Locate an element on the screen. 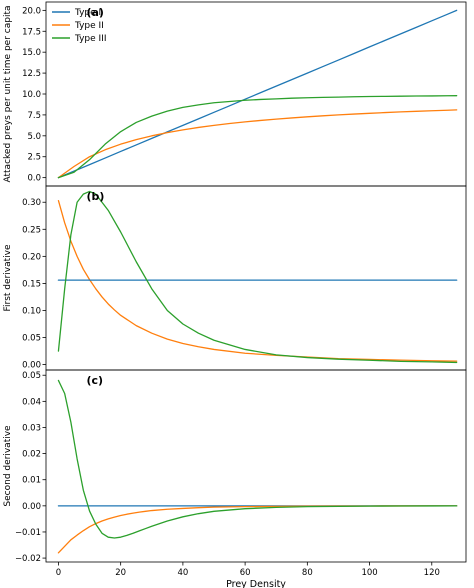 The height and width of the screenshot is (588, 474). y-tick-label: 0.30 is located at coordinates (31, 203).